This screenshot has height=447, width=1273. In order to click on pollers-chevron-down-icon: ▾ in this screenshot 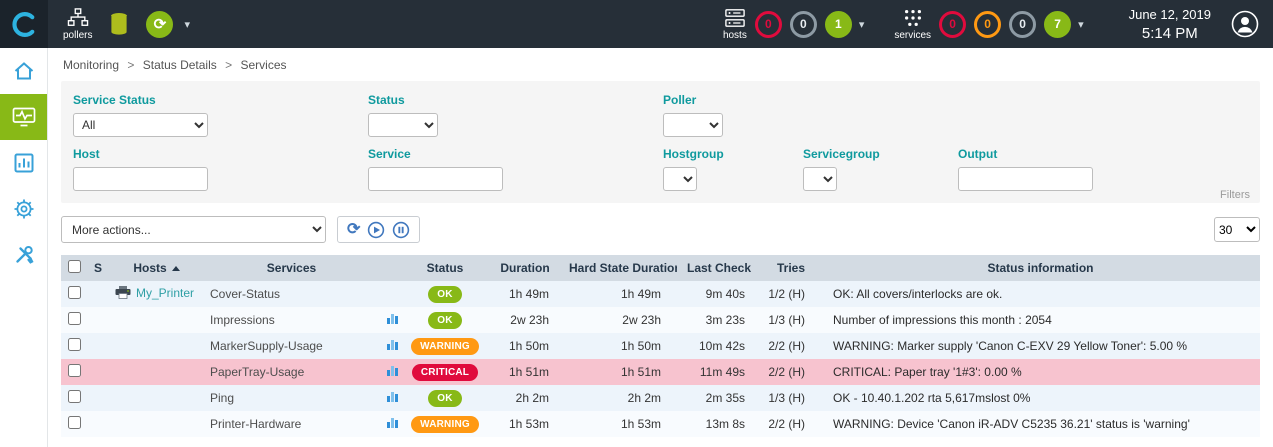, I will do `click(187, 24)`.